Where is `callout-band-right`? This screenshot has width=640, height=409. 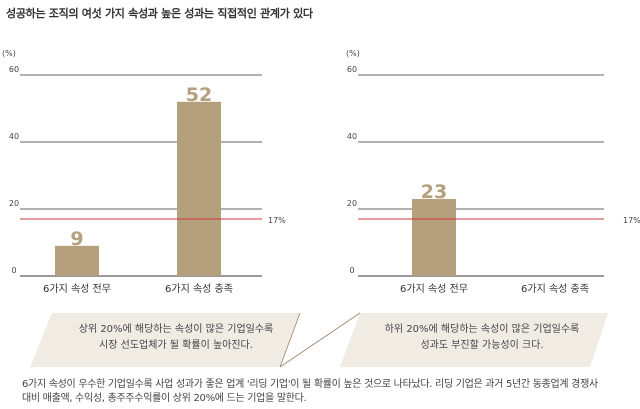
callout-band-right is located at coordinates (474, 340).